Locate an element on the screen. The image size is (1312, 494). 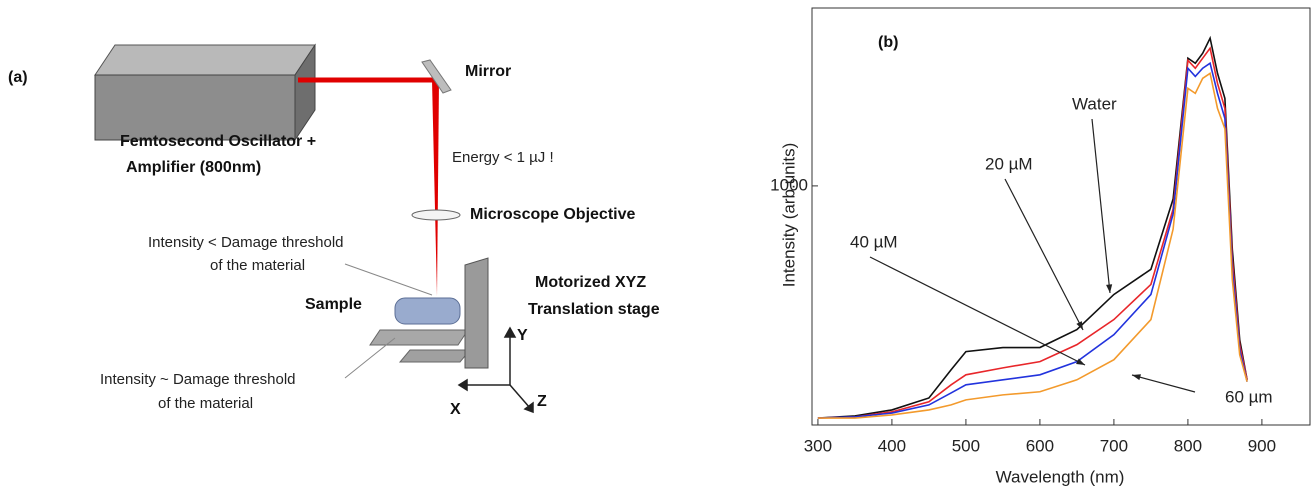
axis-letter: Z is located at coordinates (542, 401).